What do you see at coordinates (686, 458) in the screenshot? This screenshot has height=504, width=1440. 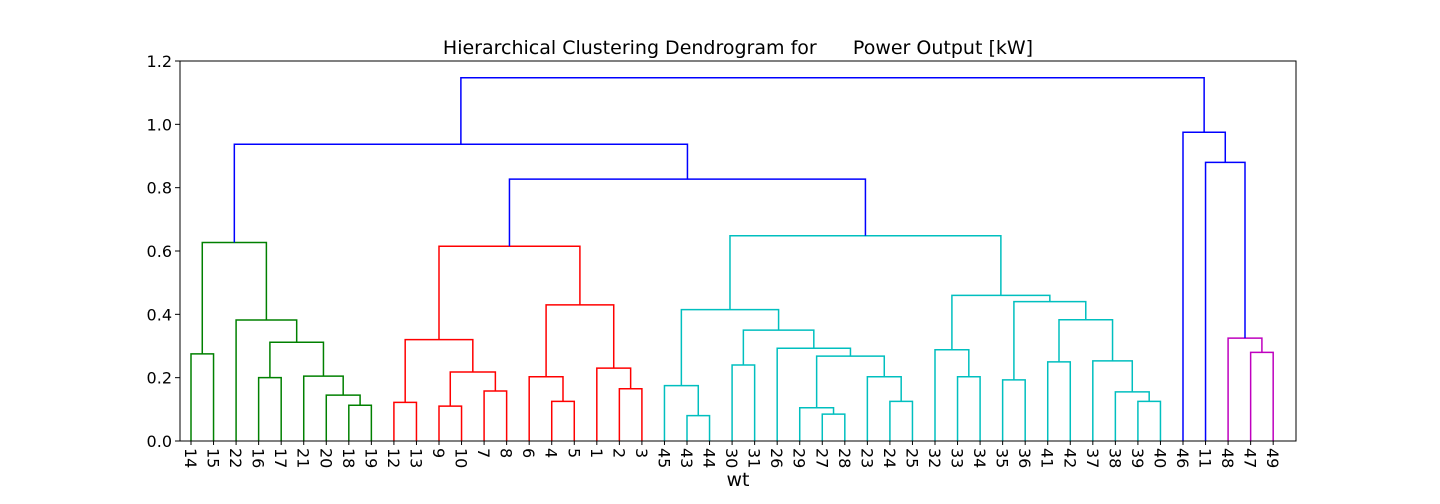 I see `leaf-label: 43` at bounding box center [686, 458].